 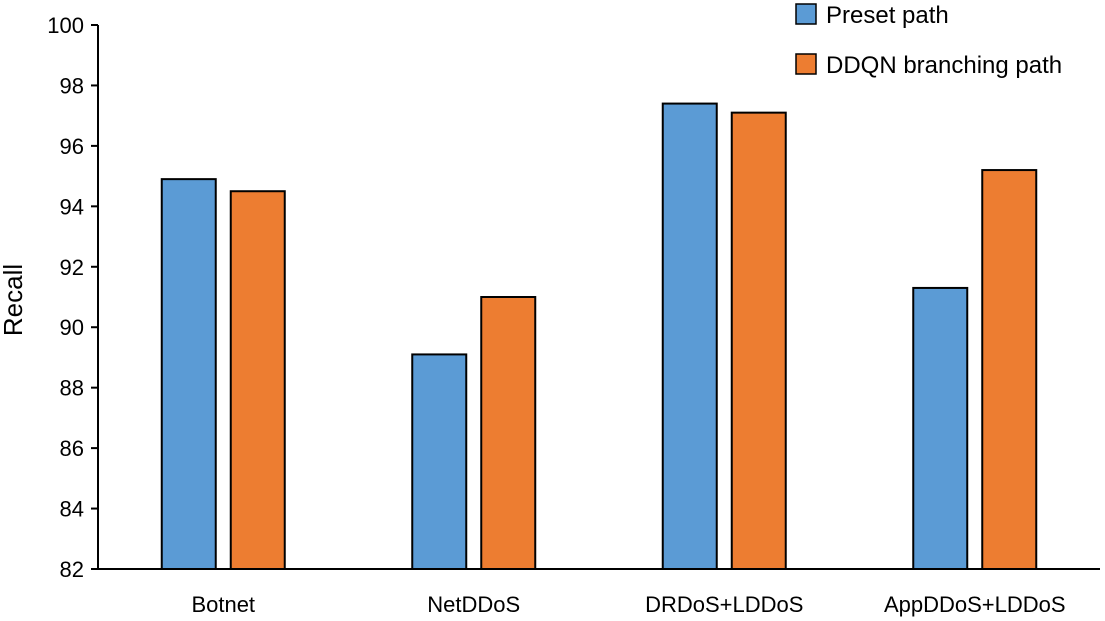 What do you see at coordinates (65, 25) in the screenshot?
I see `y-tick-label: 100` at bounding box center [65, 25].